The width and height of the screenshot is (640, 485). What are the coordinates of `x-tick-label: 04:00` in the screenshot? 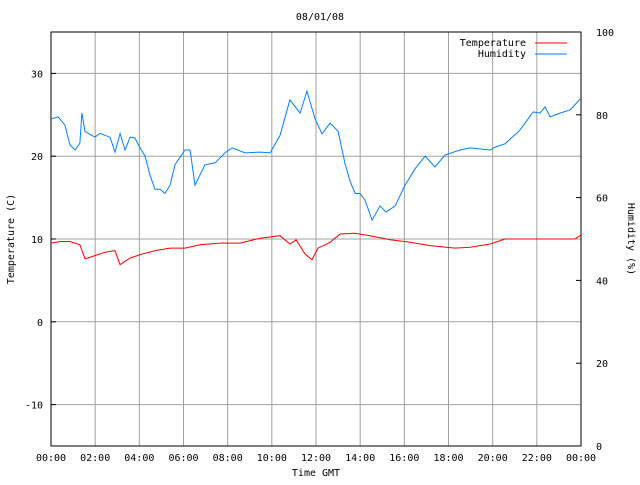 It's located at (139, 458).